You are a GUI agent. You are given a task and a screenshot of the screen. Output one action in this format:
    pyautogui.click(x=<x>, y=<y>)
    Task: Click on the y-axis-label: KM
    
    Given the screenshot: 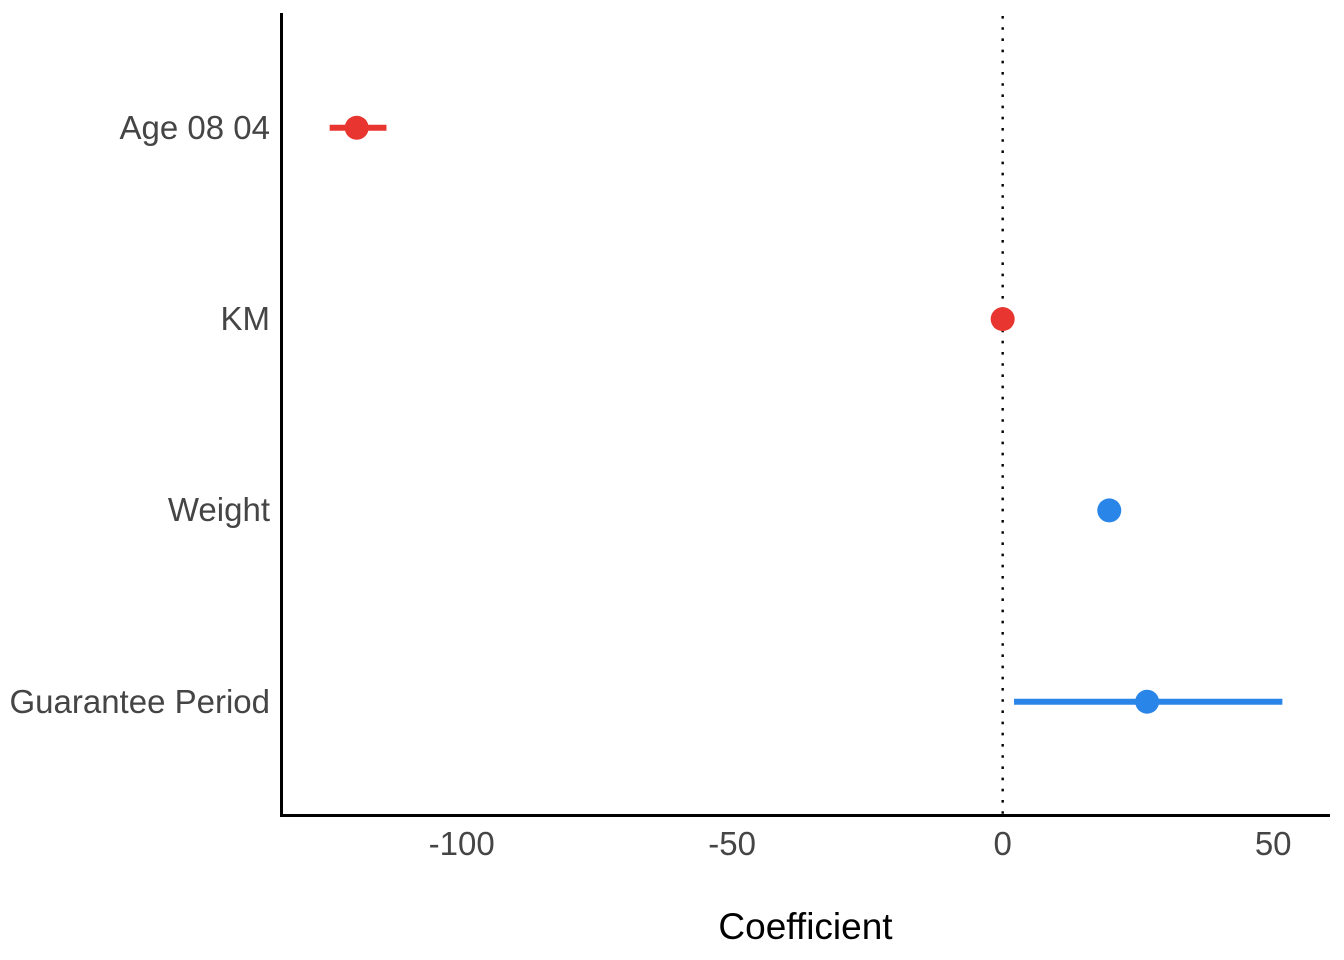 What is the action you would take?
    pyautogui.click(x=245, y=319)
    